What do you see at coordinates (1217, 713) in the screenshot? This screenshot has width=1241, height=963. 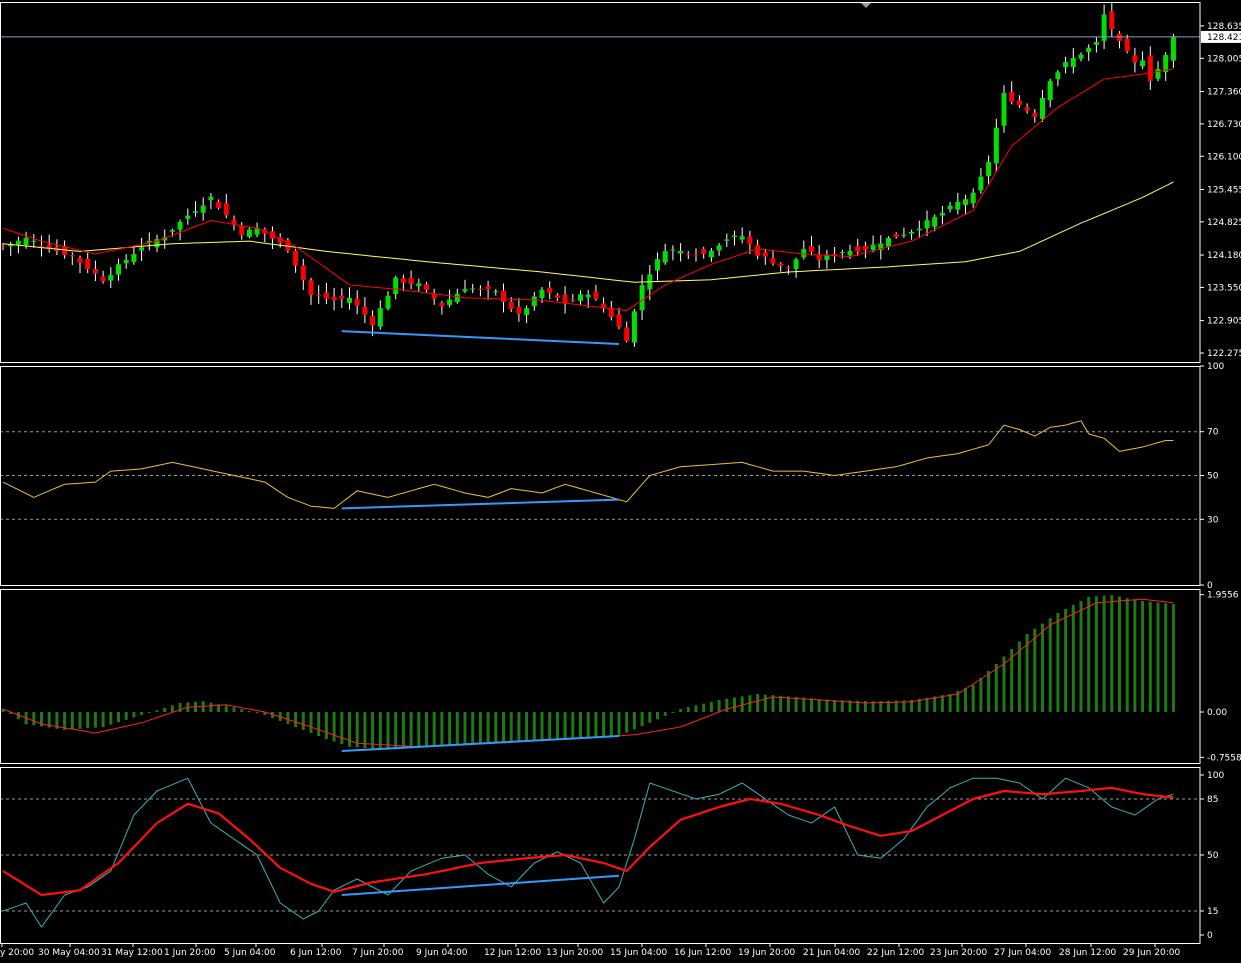 I see `macd-tick-label: 0.00` at bounding box center [1217, 713].